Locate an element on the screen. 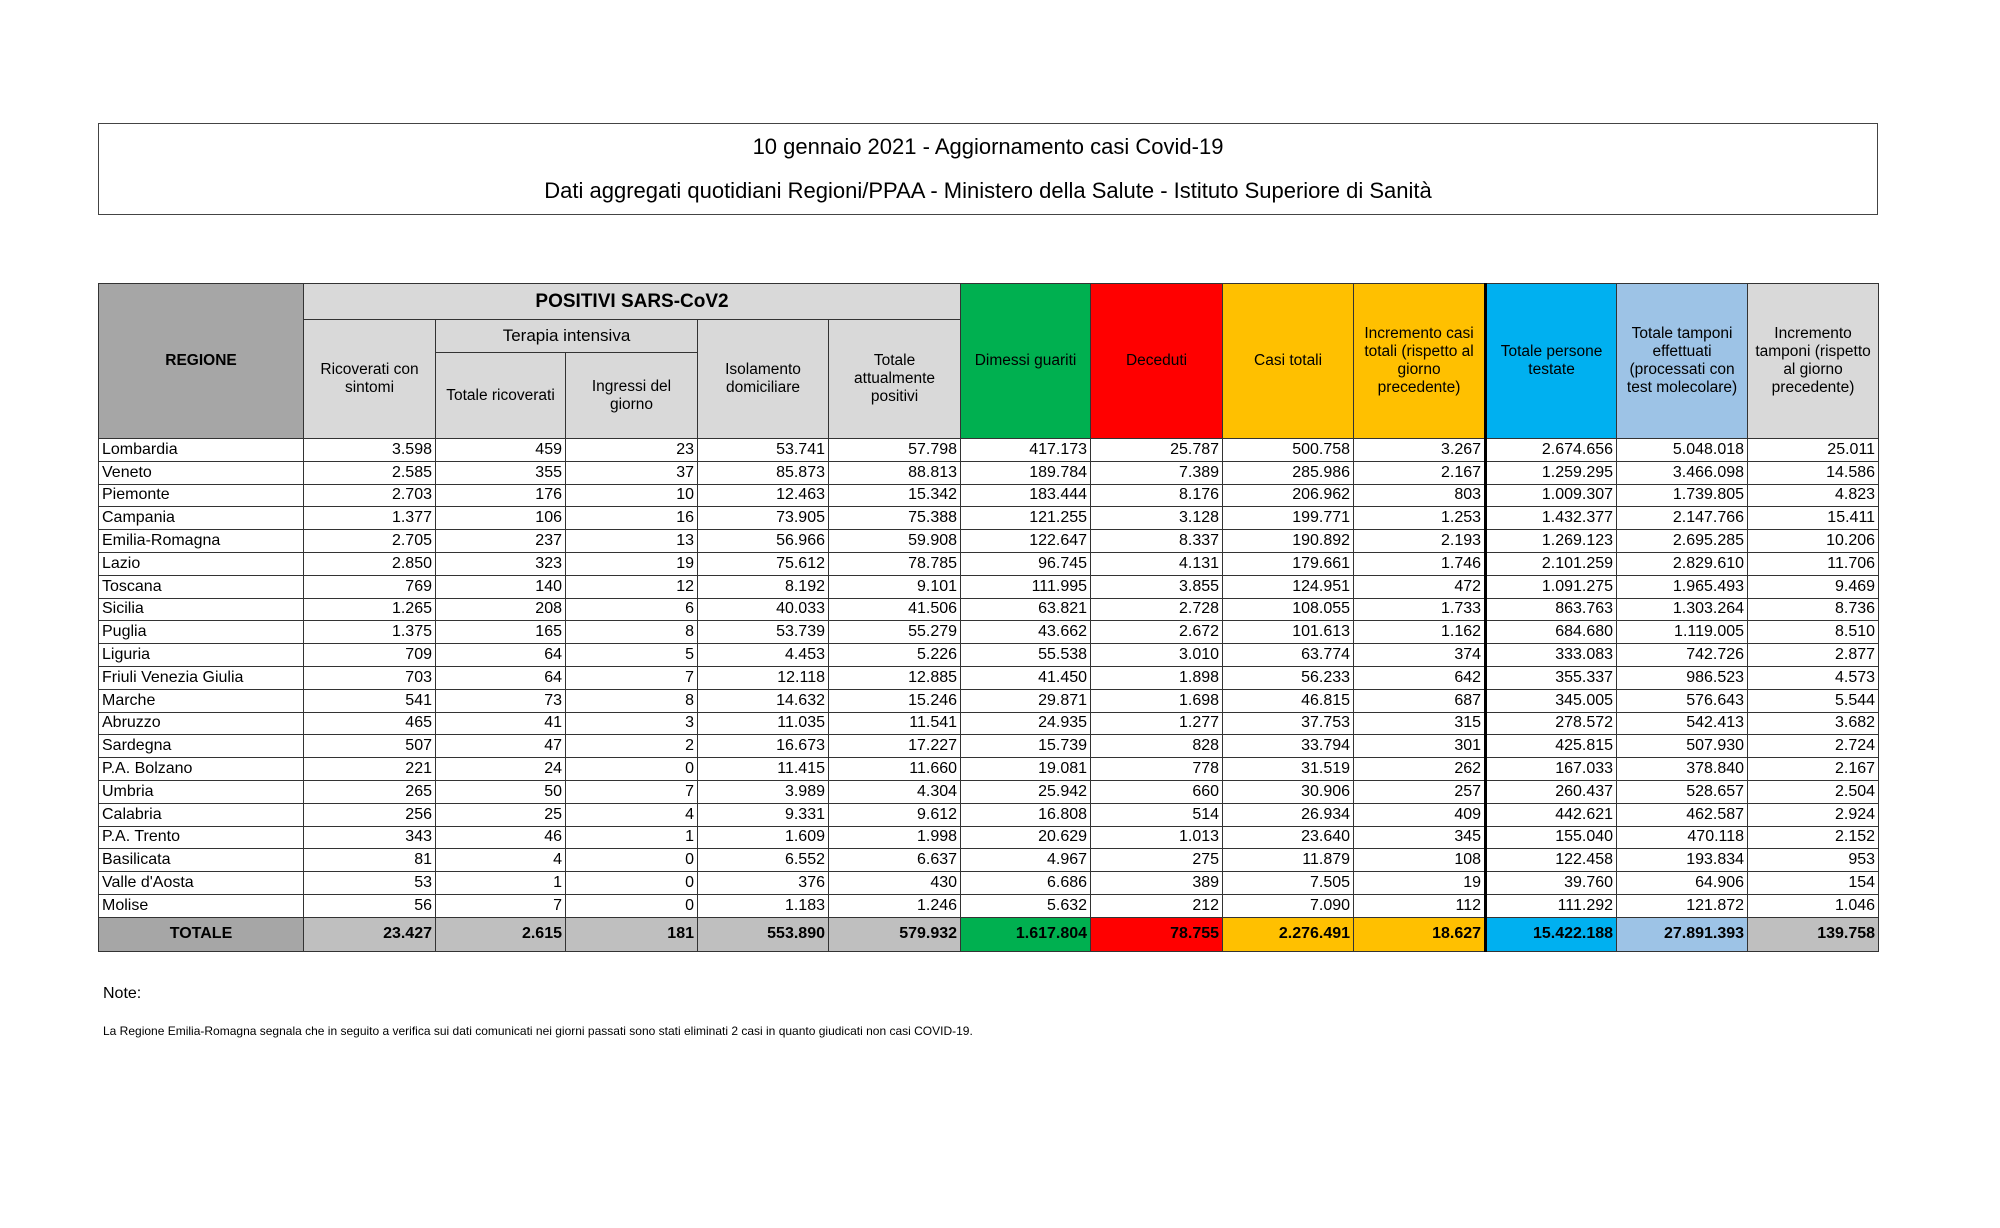 The image size is (2000, 1228). value-cell: 1.259.295 is located at coordinates (1551, 472).